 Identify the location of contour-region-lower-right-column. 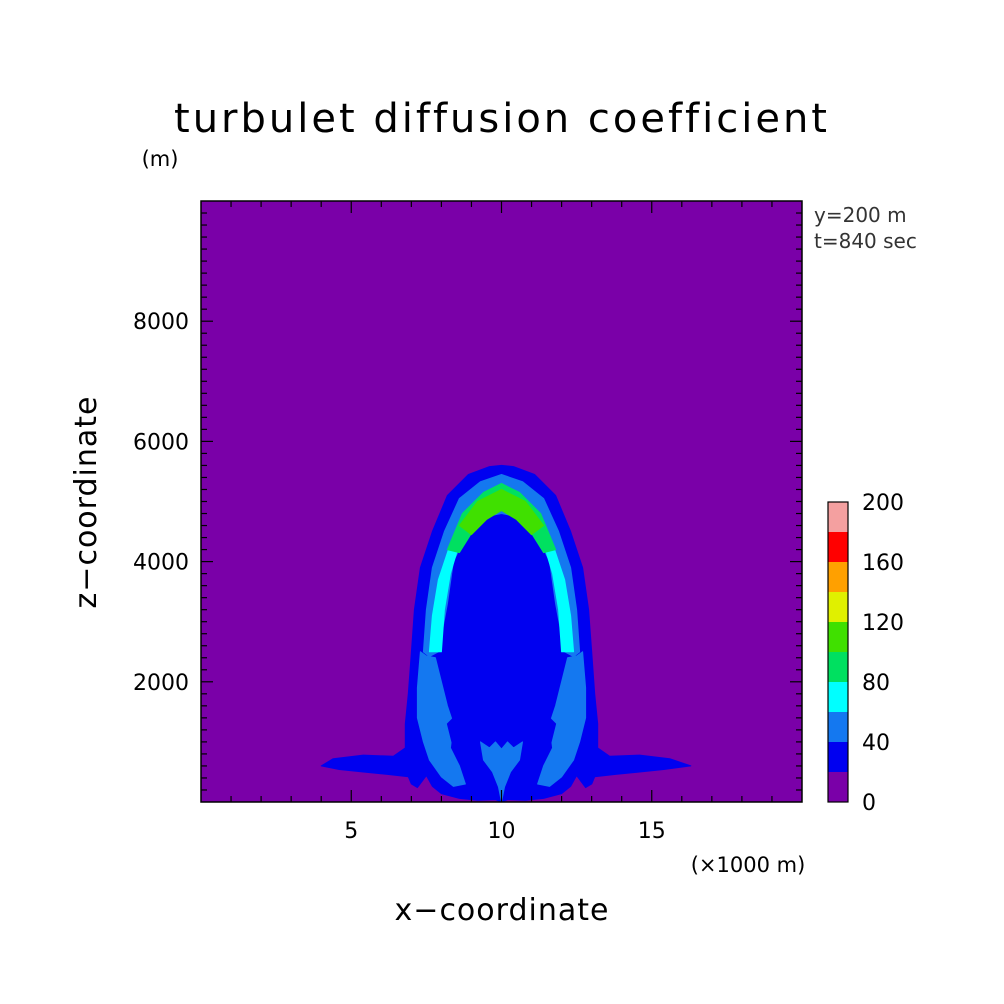
(562, 719).